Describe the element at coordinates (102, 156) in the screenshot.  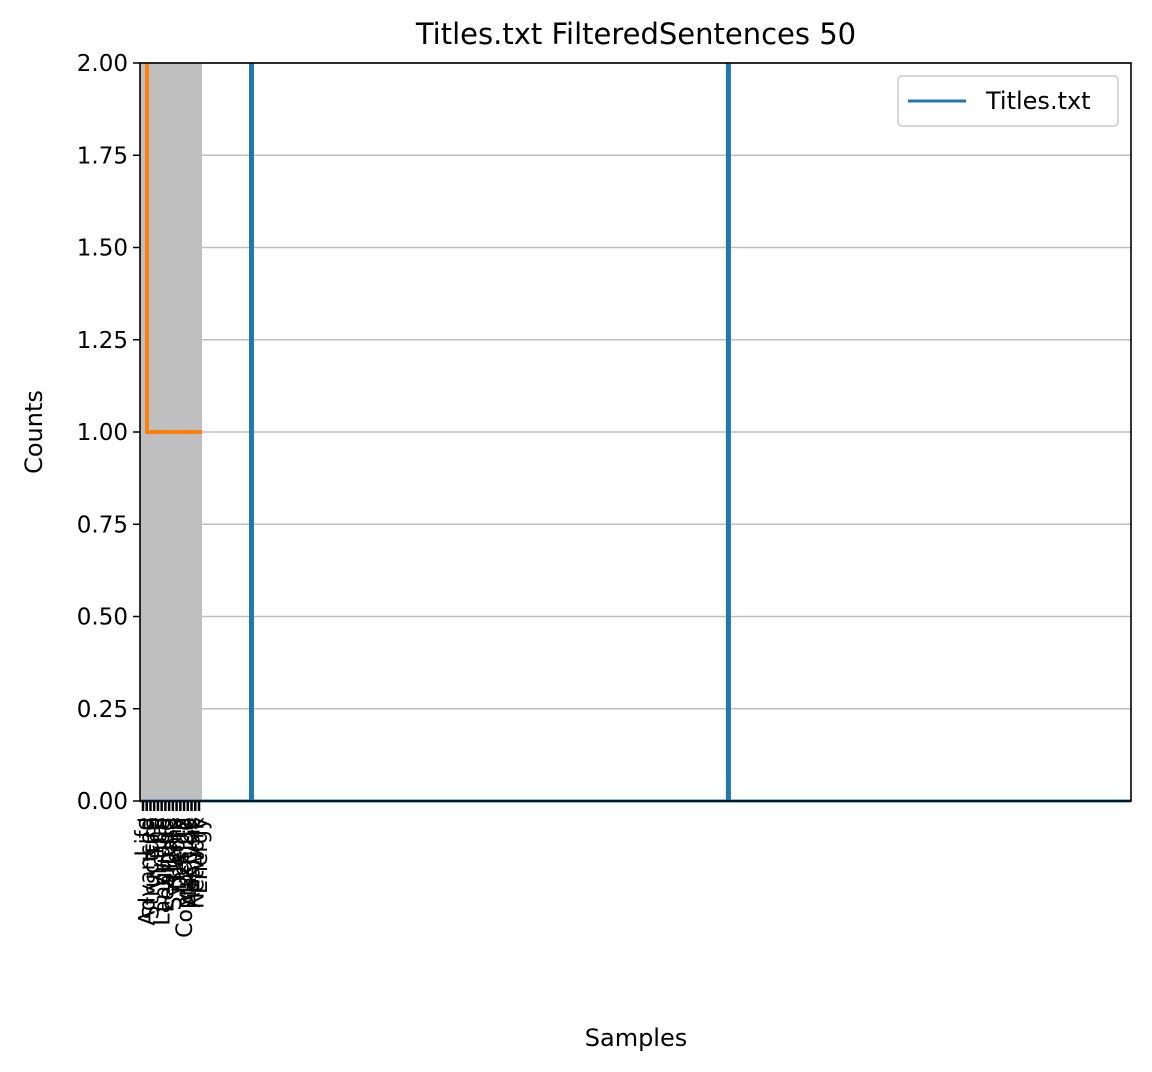
I see `y-tick-label: 1.75` at that location.